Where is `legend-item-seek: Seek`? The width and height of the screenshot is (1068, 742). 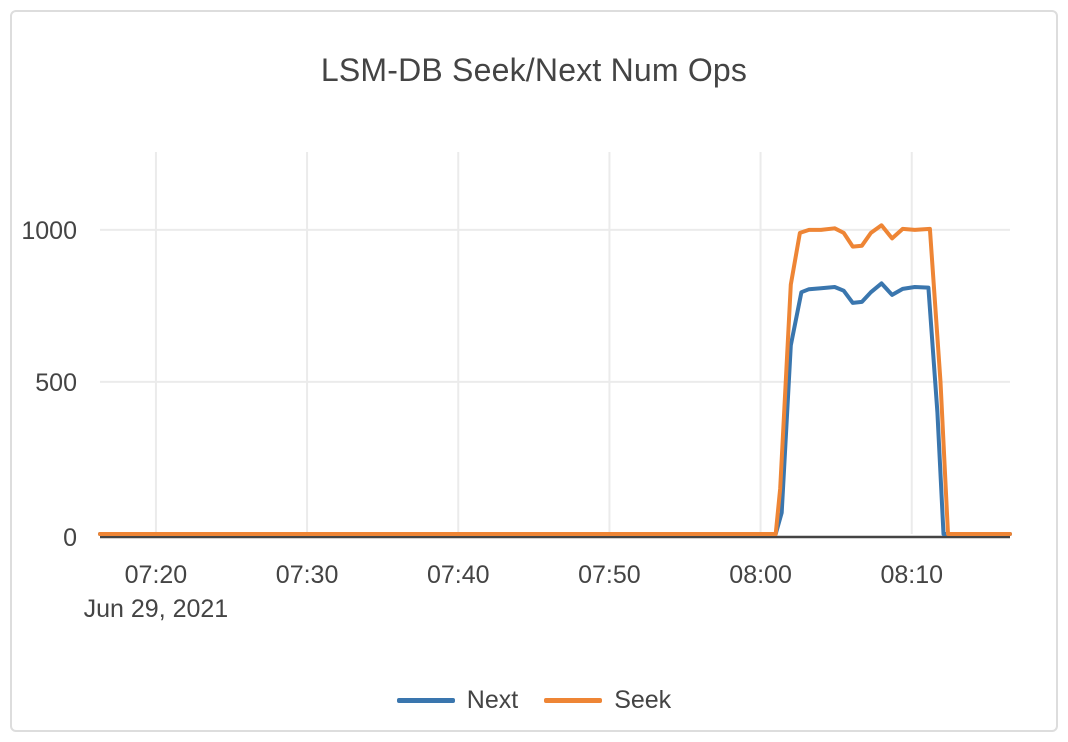 legend-item-seek: Seek is located at coordinates (607, 700).